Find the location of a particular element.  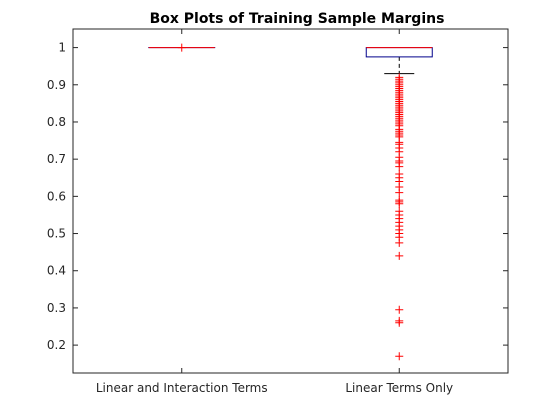

chart-title: Box Plots of Training Sample Margins is located at coordinates (297, 19).